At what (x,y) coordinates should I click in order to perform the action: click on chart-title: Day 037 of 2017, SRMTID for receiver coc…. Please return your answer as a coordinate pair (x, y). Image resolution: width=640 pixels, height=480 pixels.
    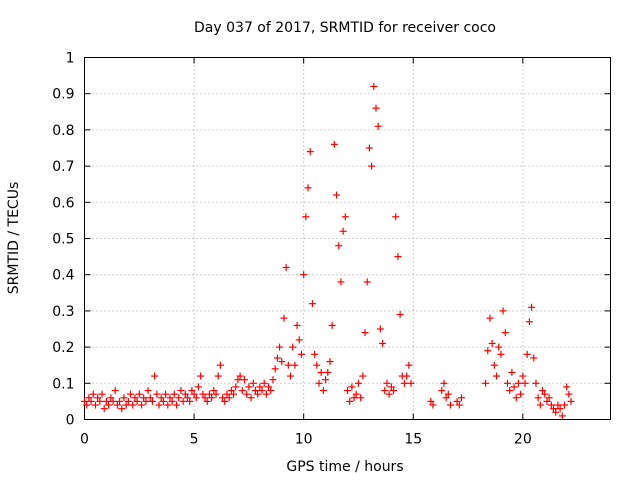
    Looking at the image, I should click on (345, 28).